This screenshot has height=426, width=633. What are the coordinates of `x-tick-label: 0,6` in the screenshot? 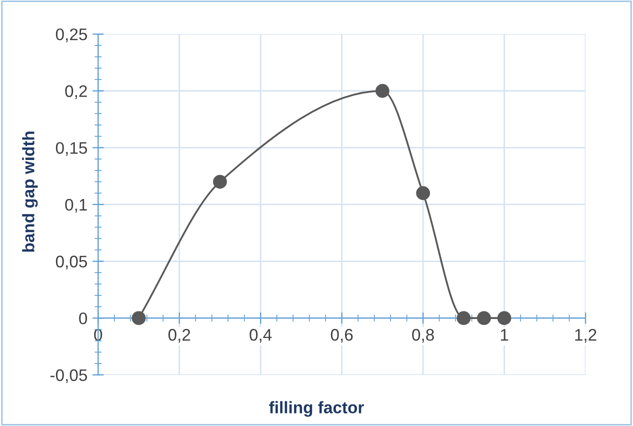 It's located at (341, 335).